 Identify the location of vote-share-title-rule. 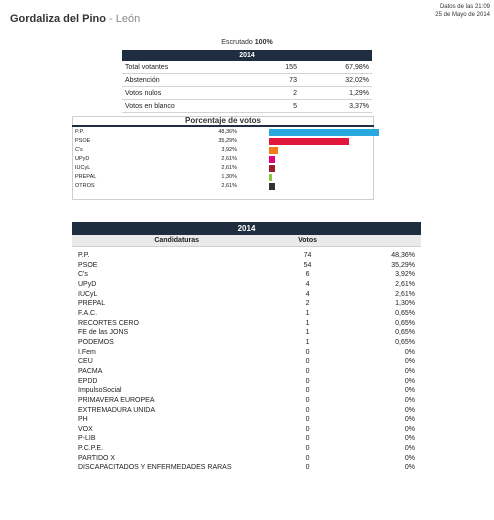
(223, 126).